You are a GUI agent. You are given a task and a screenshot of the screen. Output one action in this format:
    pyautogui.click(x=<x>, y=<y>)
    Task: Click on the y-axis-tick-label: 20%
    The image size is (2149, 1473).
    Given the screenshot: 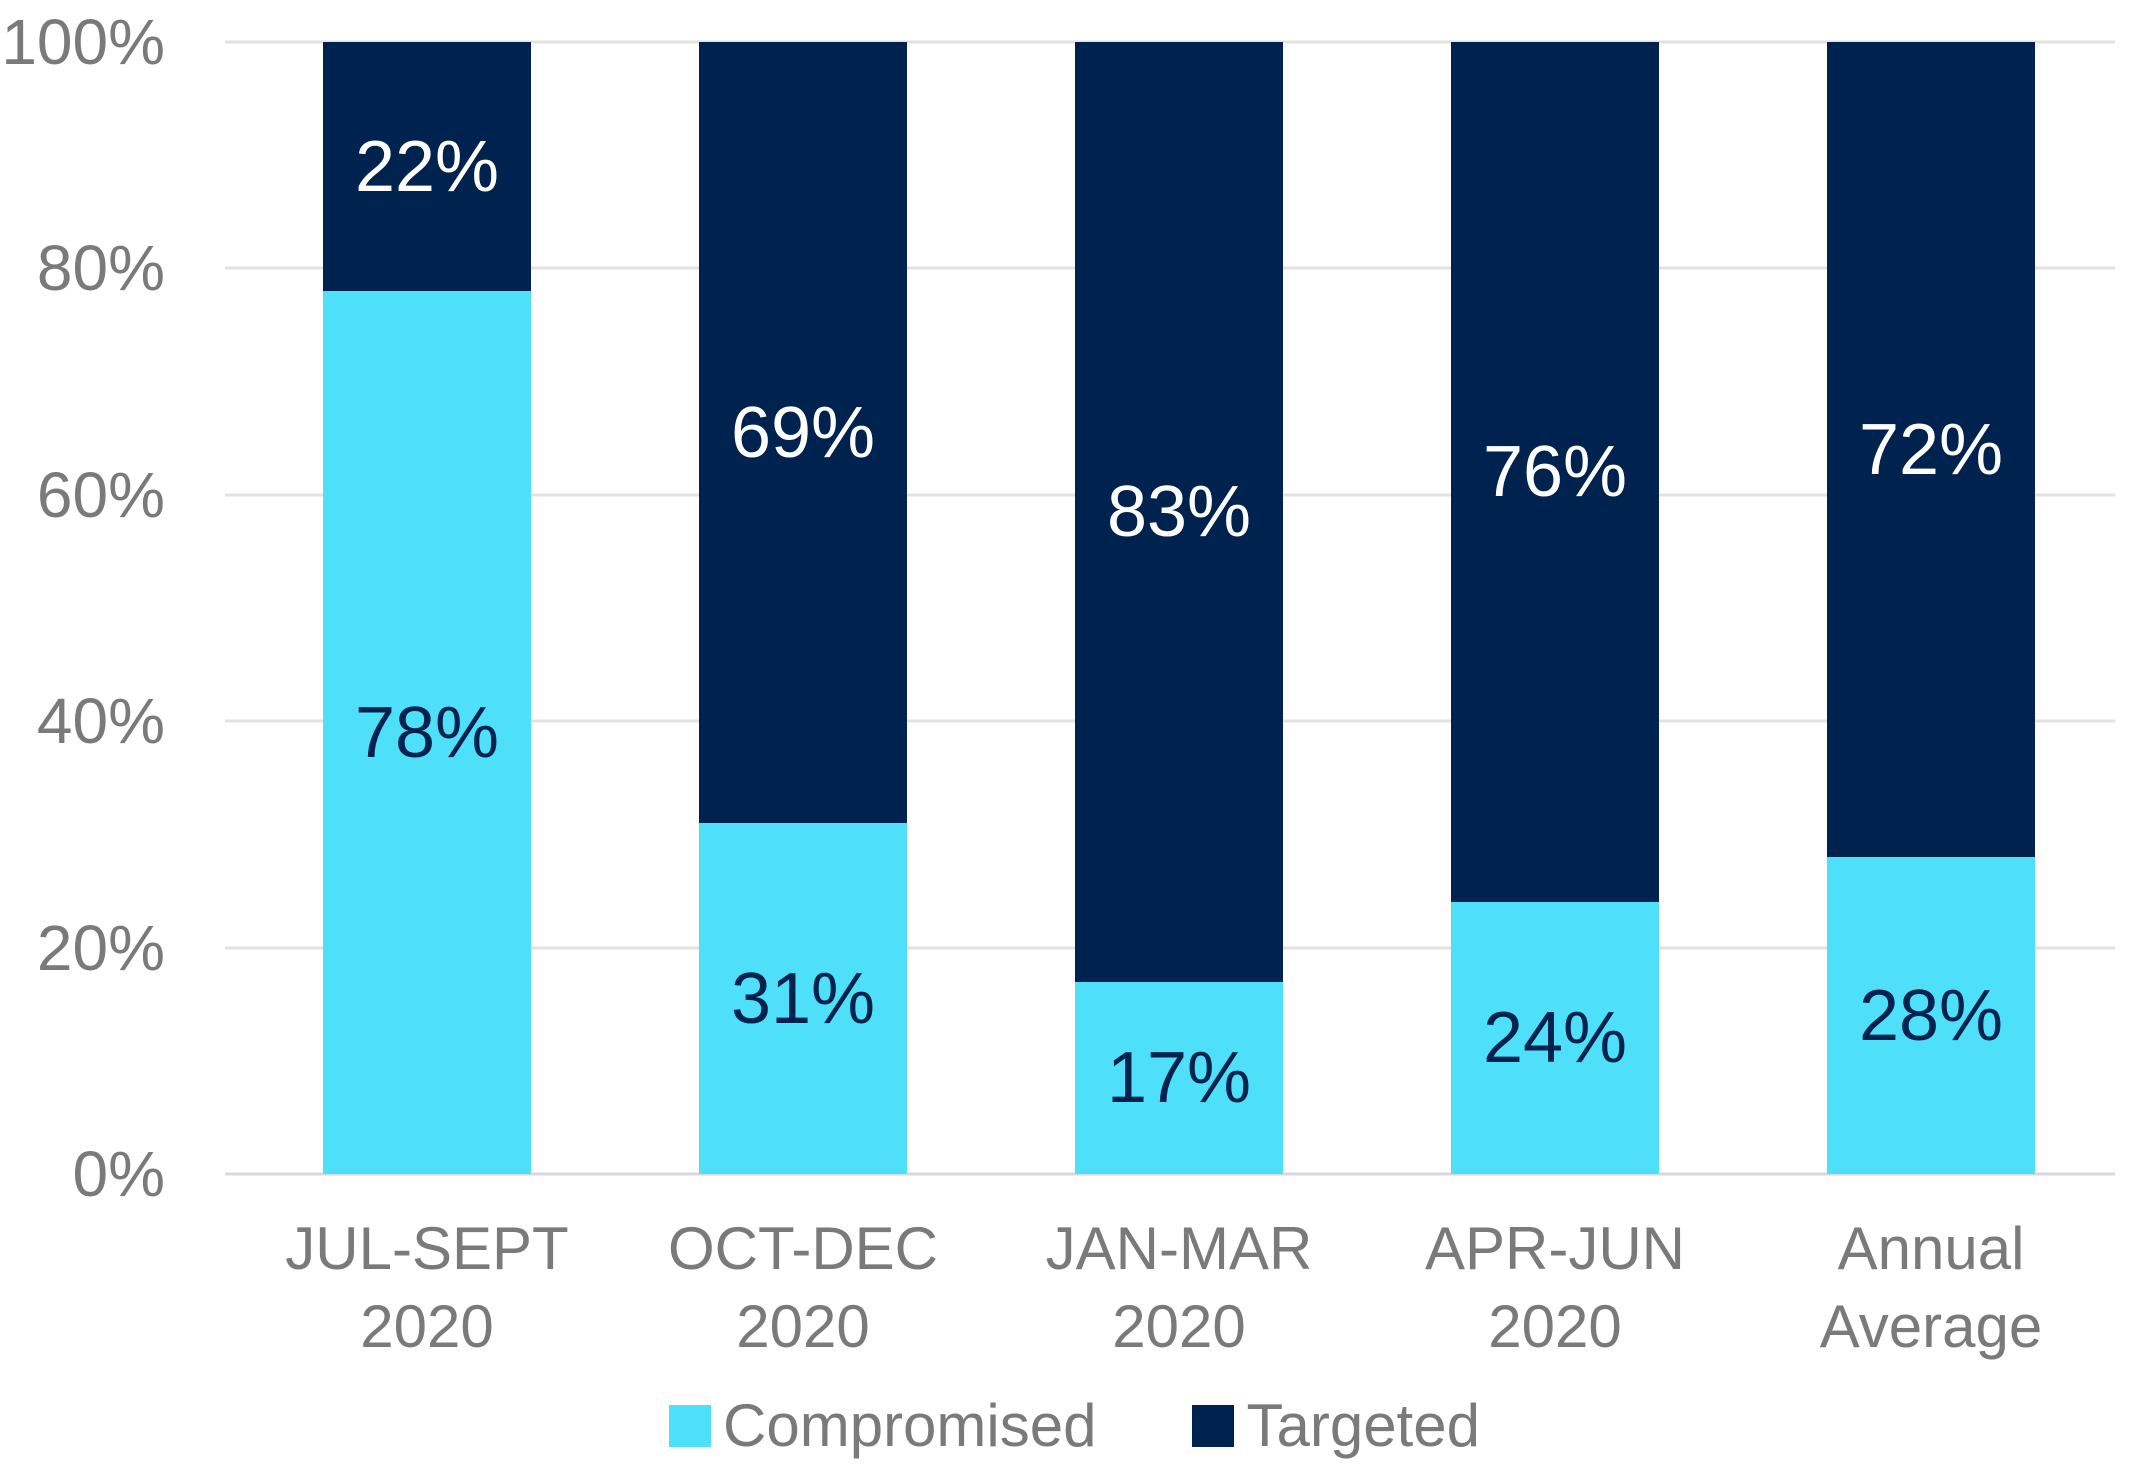 What is the action you would take?
    pyautogui.click(x=100, y=947)
    